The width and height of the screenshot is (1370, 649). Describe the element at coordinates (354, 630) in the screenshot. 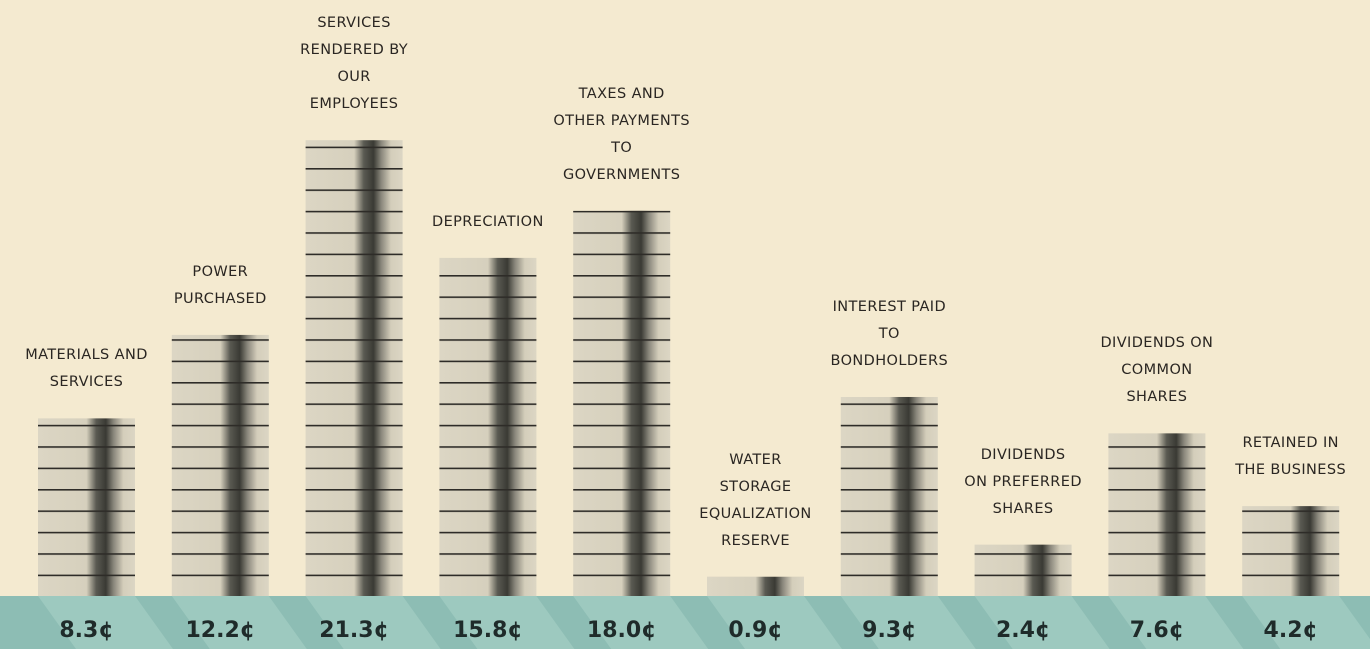

I see `value-label: 21.3¢` at that location.